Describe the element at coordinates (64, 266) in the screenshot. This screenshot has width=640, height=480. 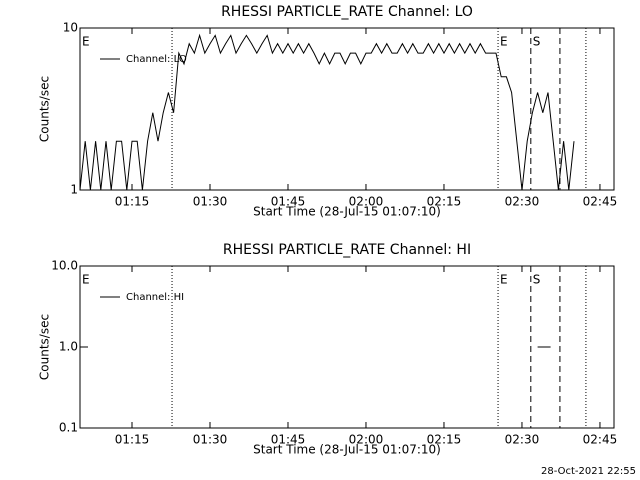
I see `y-tick-label: 10.0` at that location.